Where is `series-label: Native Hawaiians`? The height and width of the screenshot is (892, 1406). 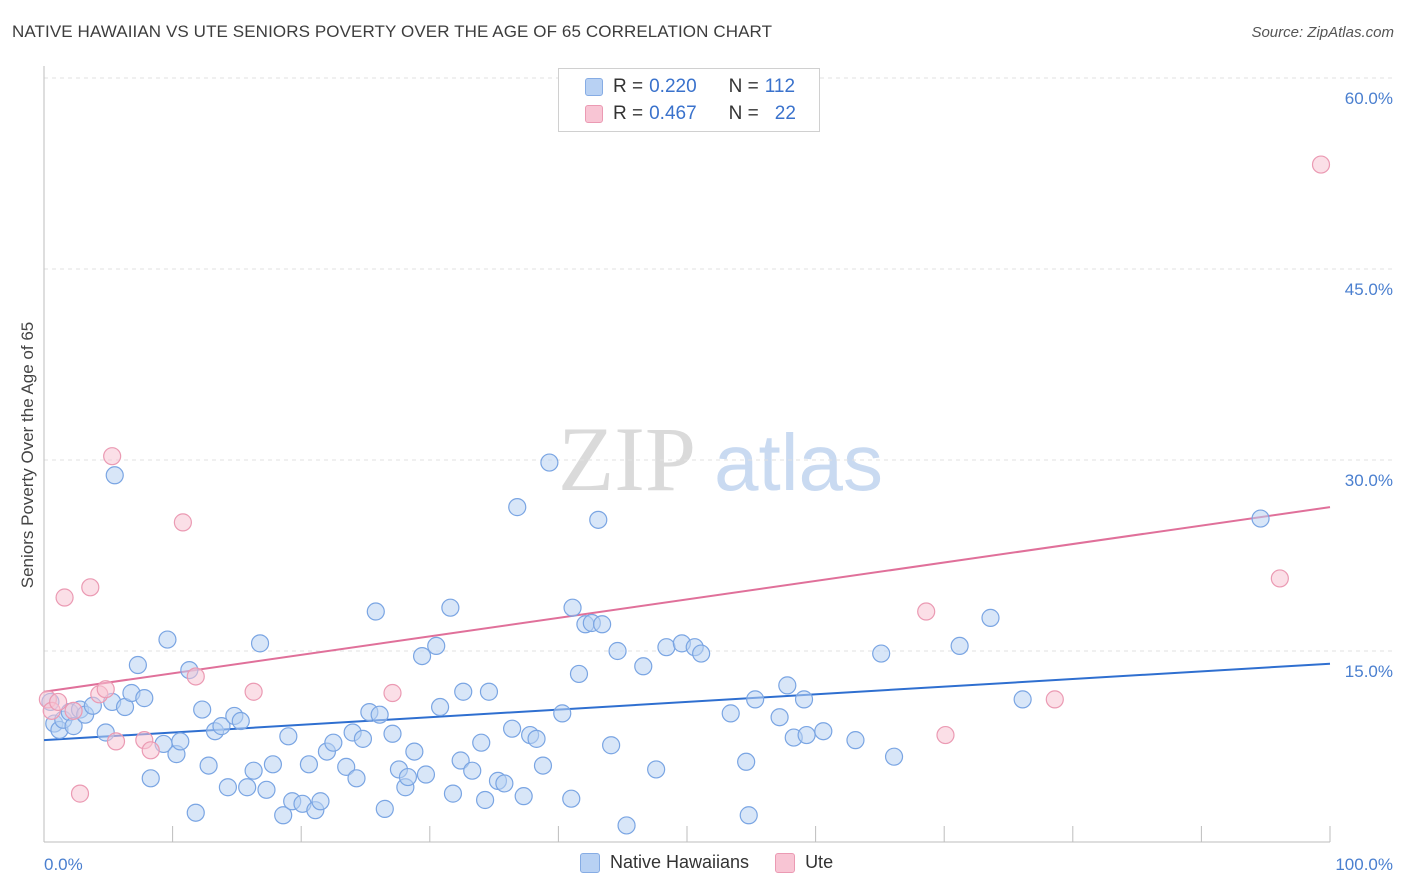
series-label: Native Hawaiians is located at coordinates (680, 862).